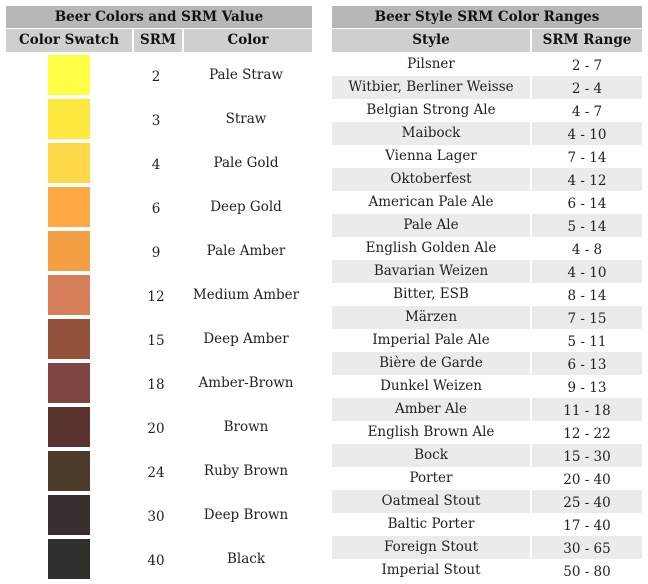 The image size is (648, 584). I want to click on table-row: English Golden Ale 4 - 8, so click(487, 248).